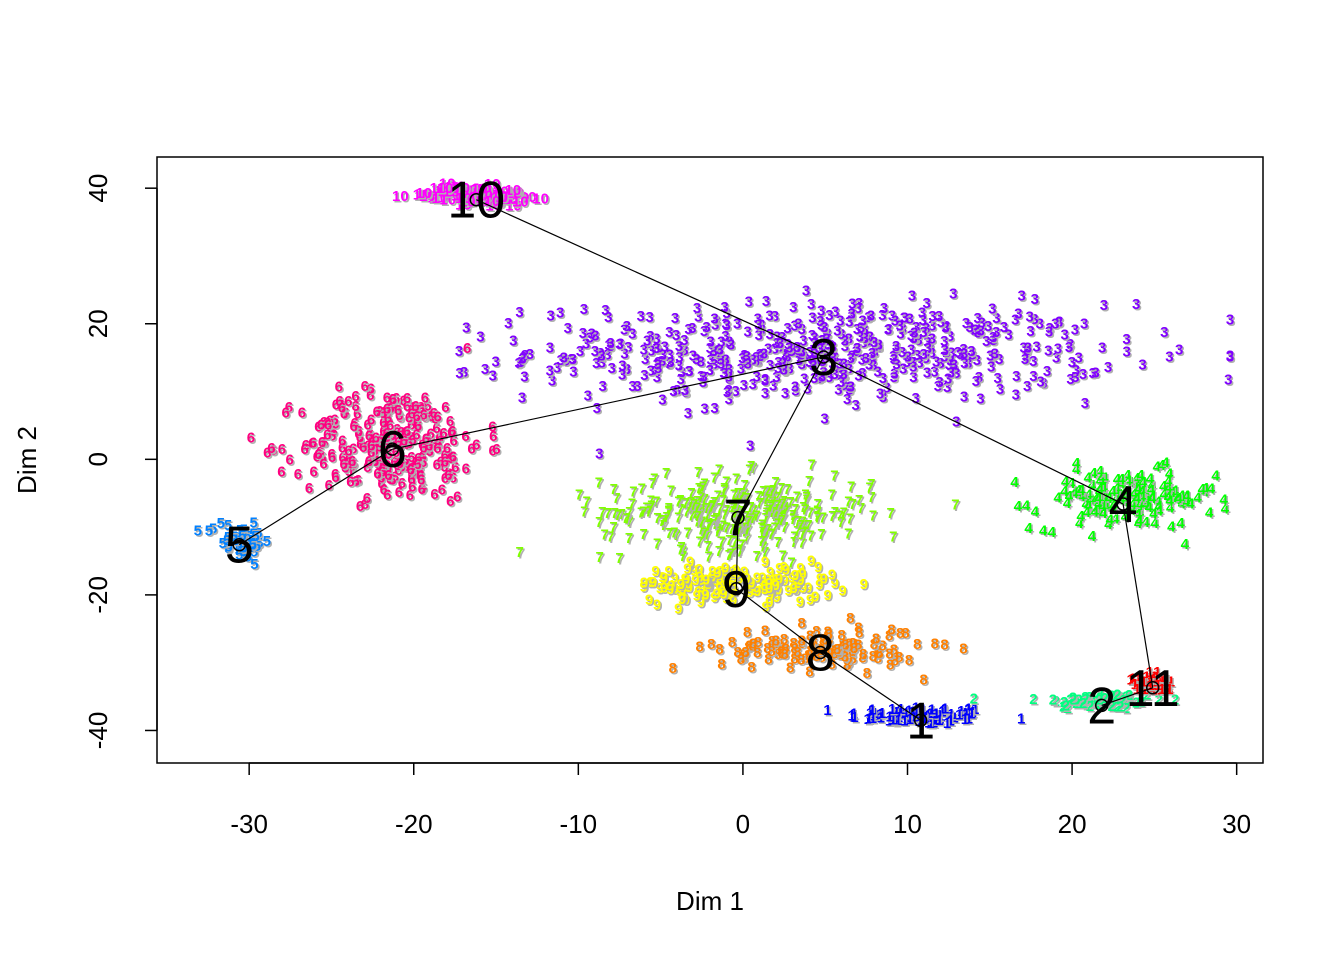  Describe the element at coordinates (98, 188) in the screenshot. I see `y-tick-label: 40` at that location.